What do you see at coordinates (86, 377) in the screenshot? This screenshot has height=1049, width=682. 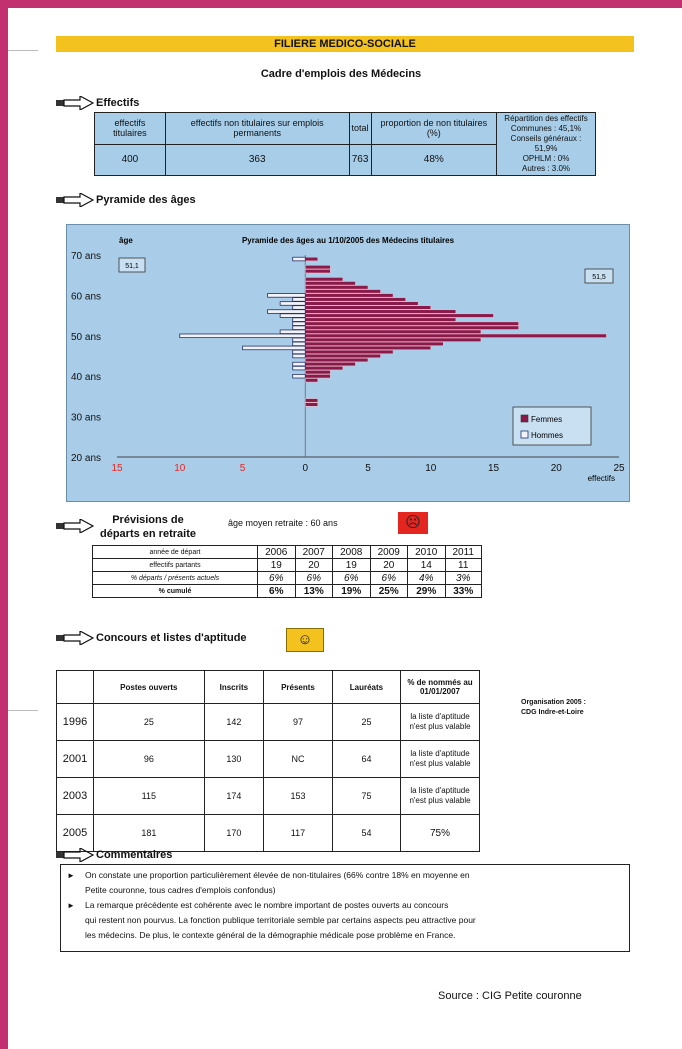 I see `y-tick-label: 40 ans` at bounding box center [86, 377].